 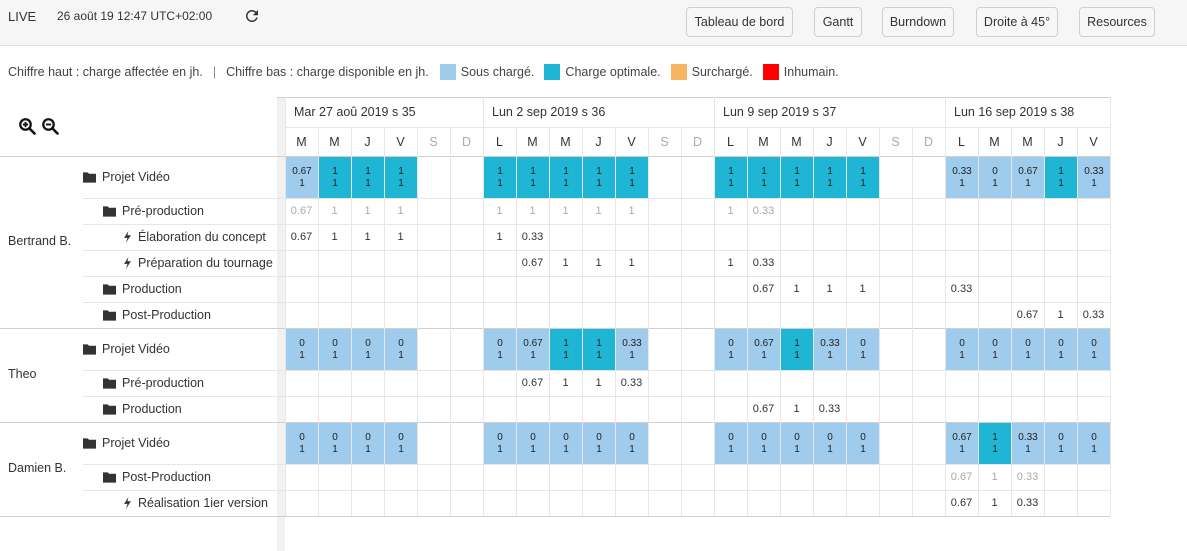 What do you see at coordinates (1060, 142) in the screenshot?
I see `day-header: J` at bounding box center [1060, 142].